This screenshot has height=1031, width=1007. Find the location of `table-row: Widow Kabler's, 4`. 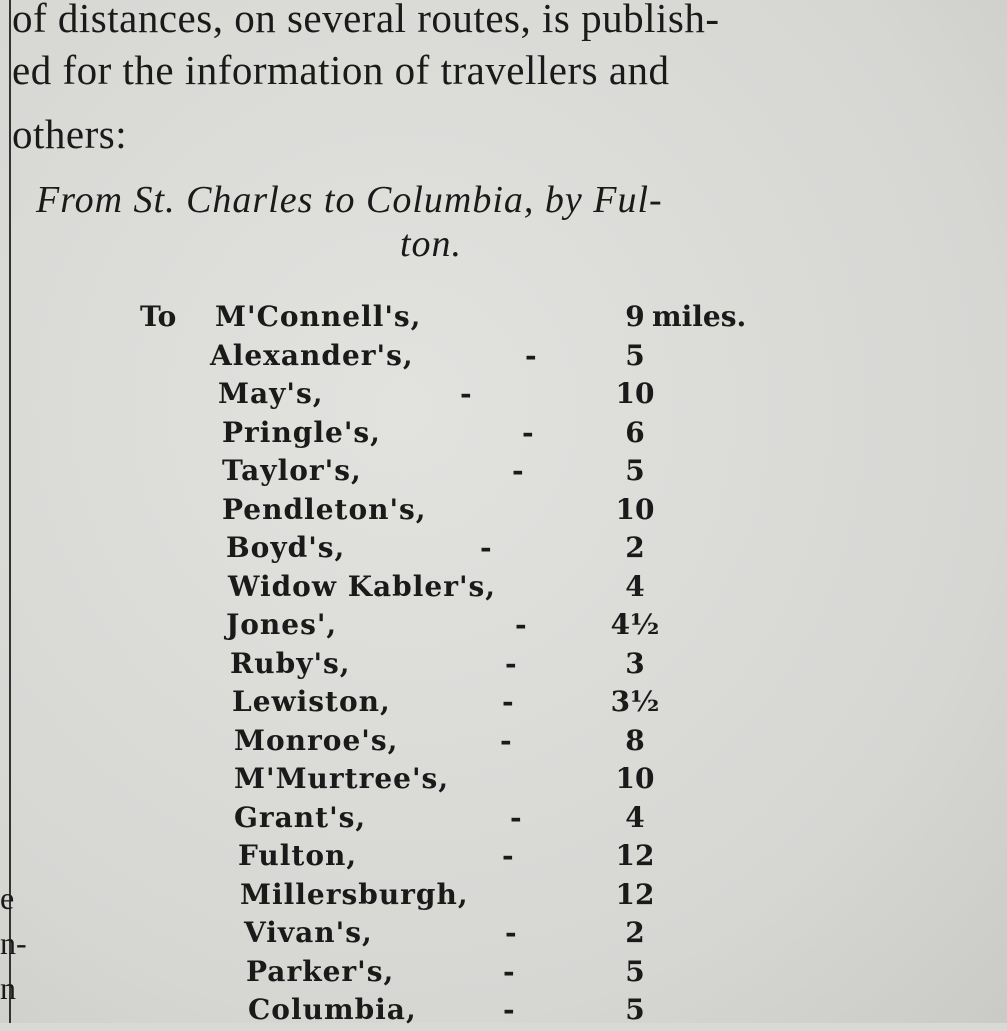

table-row: Widow Kabler's, 4 is located at coordinates (503, 589).